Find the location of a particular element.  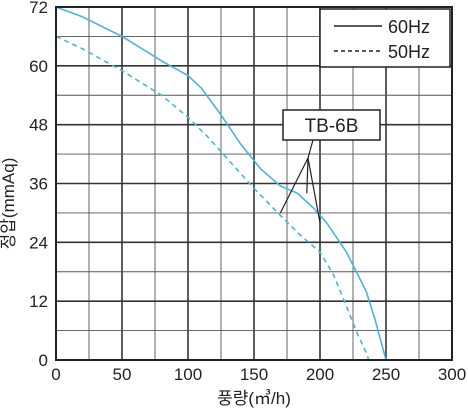

legend: 60Hz 50Hz is located at coordinates (385, 38).